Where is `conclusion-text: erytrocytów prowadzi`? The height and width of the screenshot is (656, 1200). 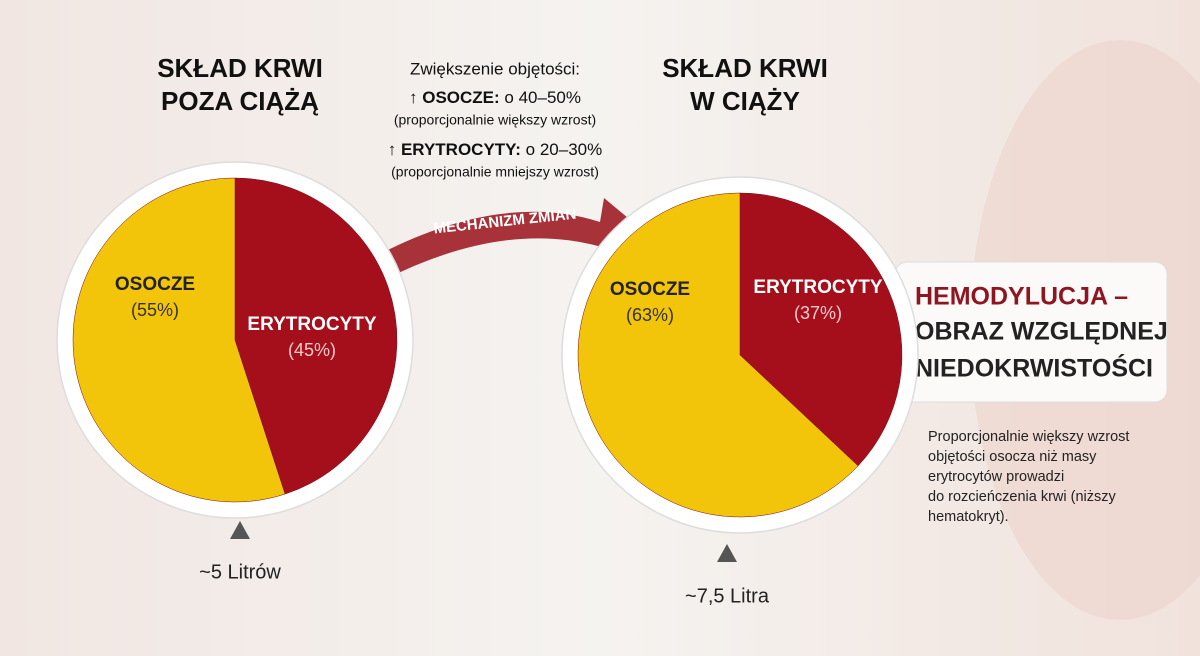
conclusion-text: erytrocytów prowadzi is located at coordinates (996, 477).